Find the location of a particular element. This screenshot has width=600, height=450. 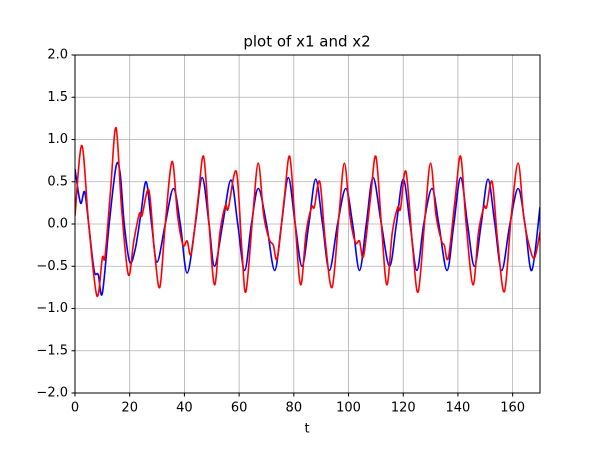

x-tick-label: 80 is located at coordinates (294, 408).